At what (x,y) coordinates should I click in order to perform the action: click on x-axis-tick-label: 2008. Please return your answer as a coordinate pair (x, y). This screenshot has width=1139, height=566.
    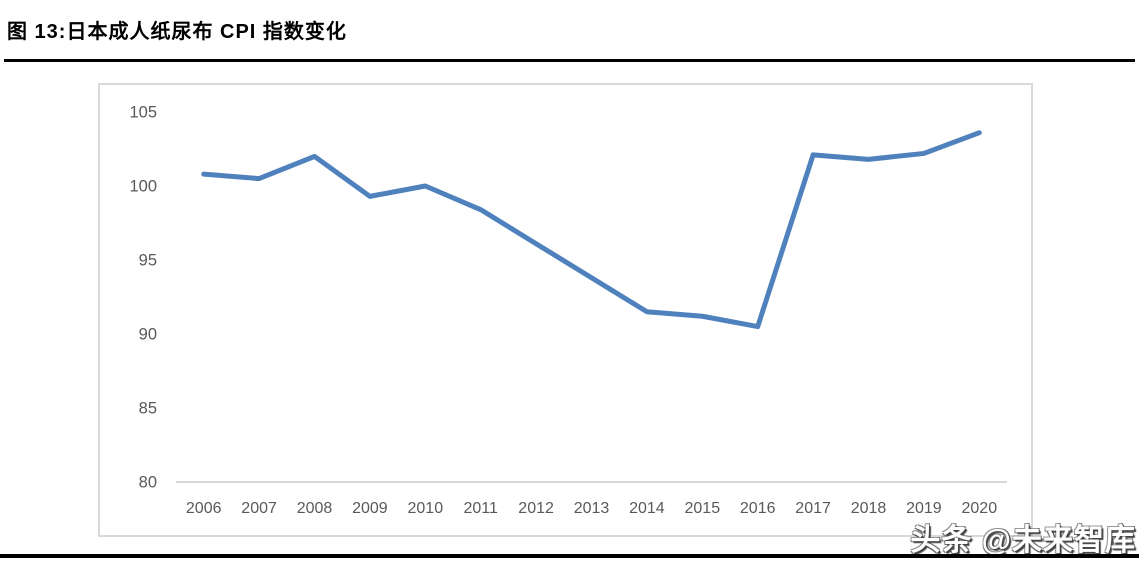
    Looking at the image, I should click on (315, 508).